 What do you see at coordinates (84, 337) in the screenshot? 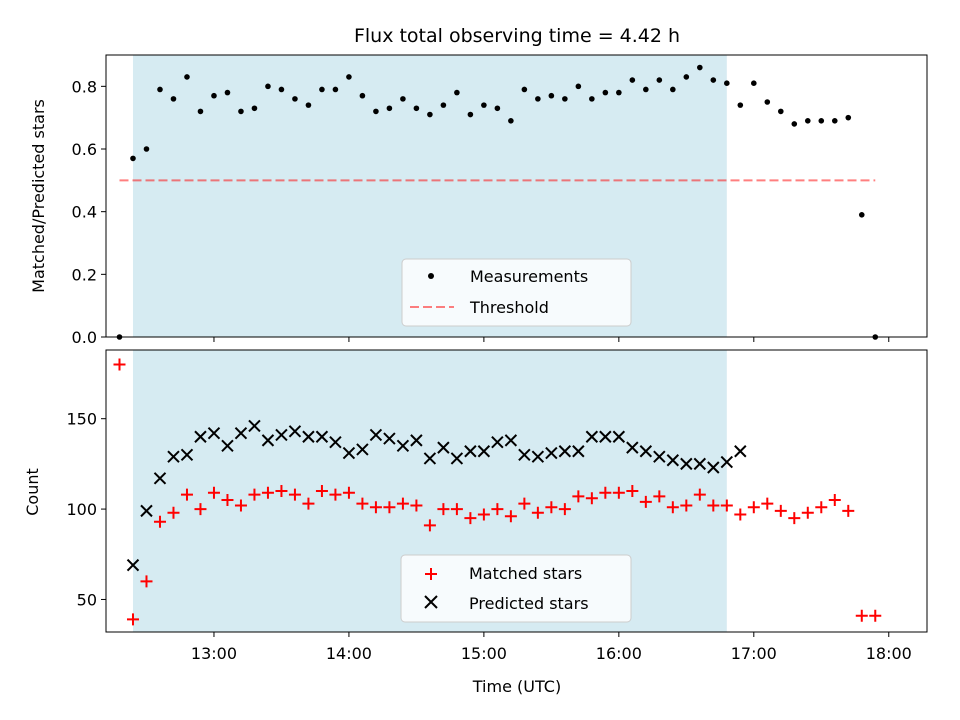
I see `top-y-tick-label-0: 0.0` at bounding box center [84, 337].